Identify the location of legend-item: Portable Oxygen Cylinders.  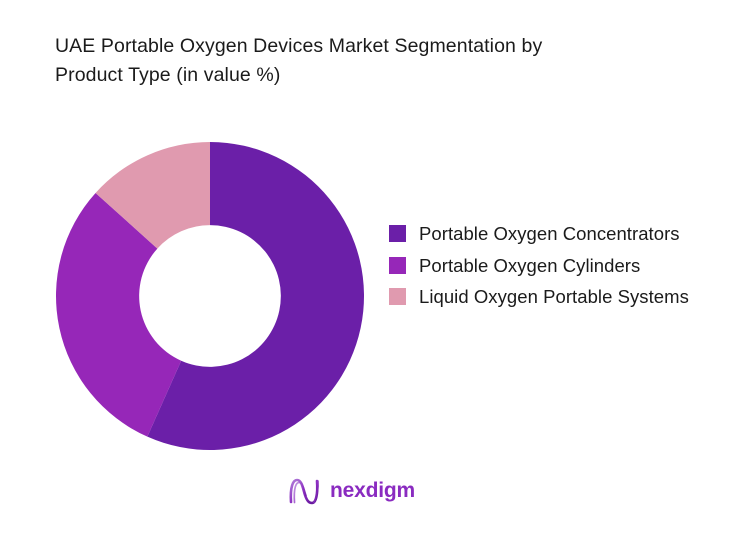
(559, 266).